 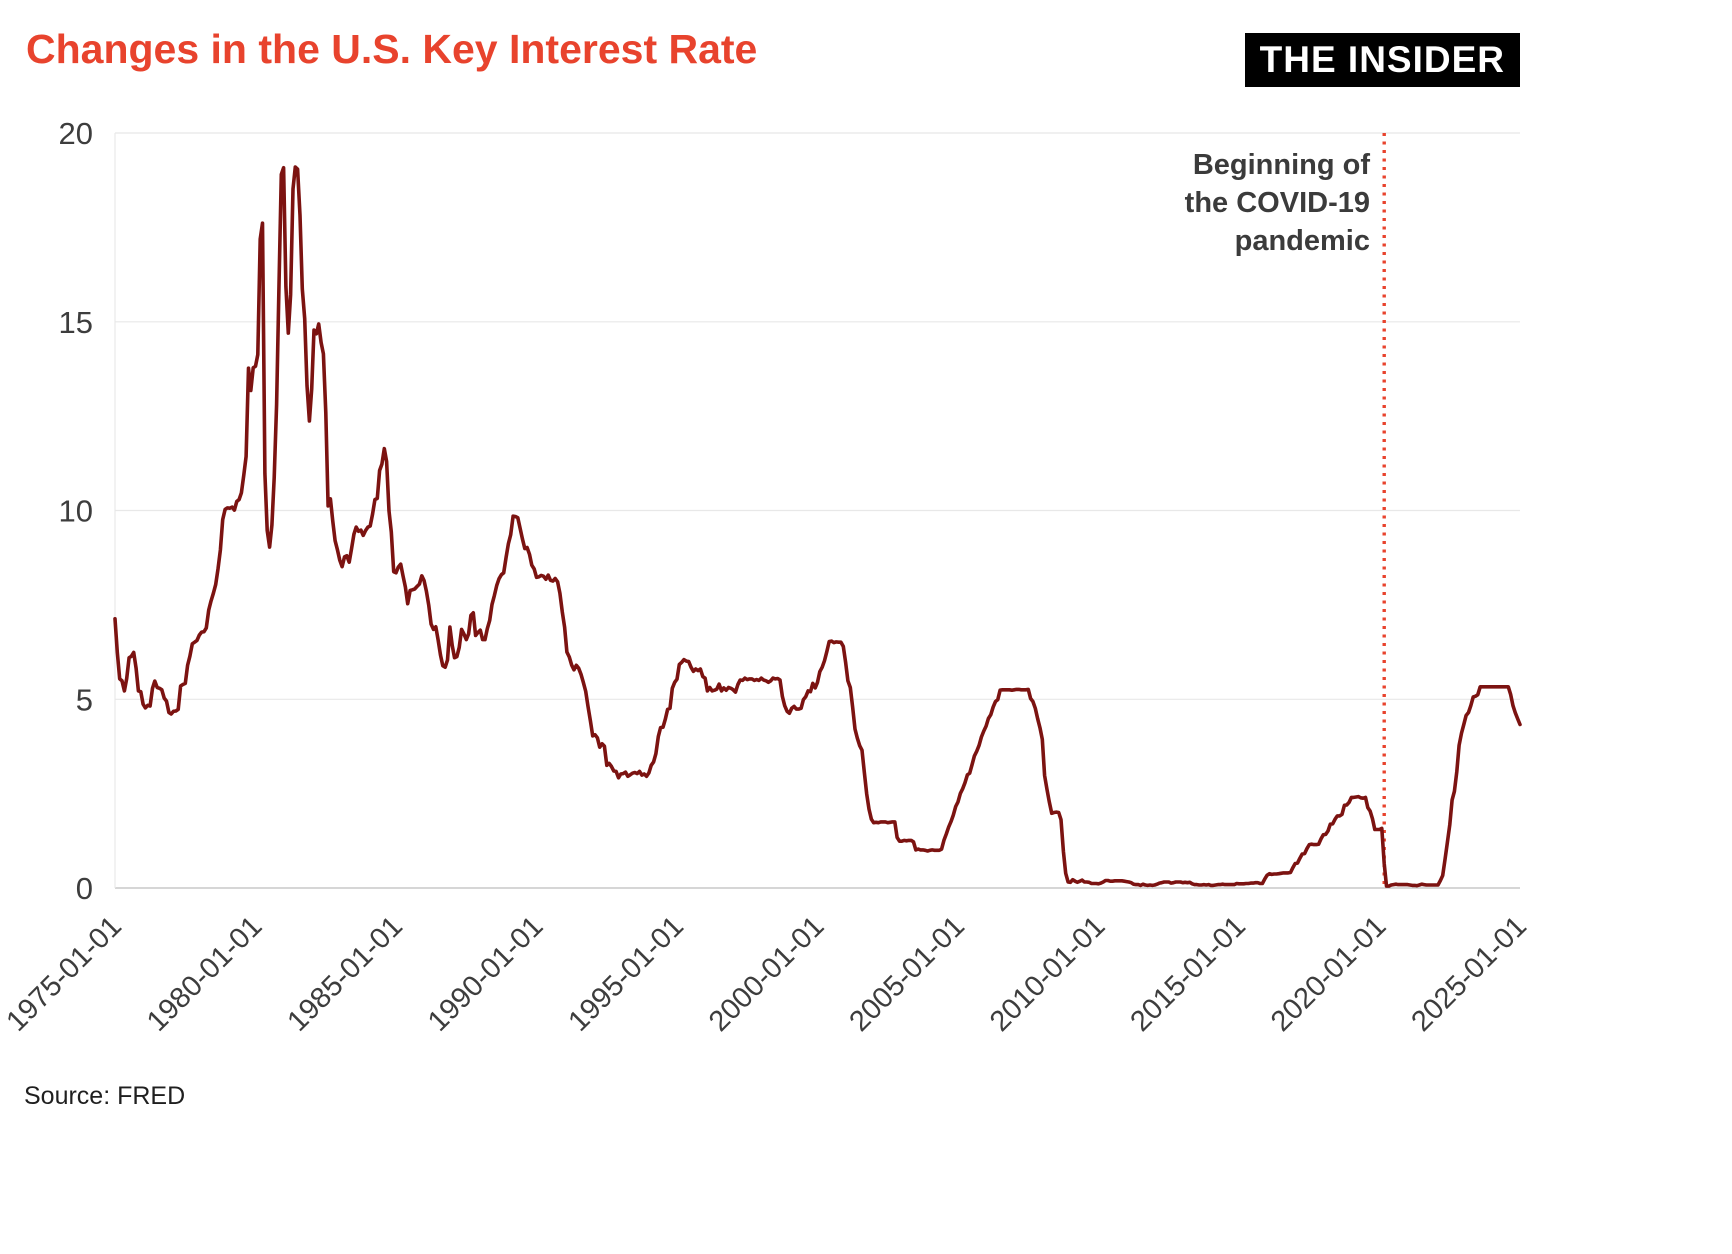 I want to click on y-axis-tick-labels: 0 5 10 15 20, so click(x=76, y=511).